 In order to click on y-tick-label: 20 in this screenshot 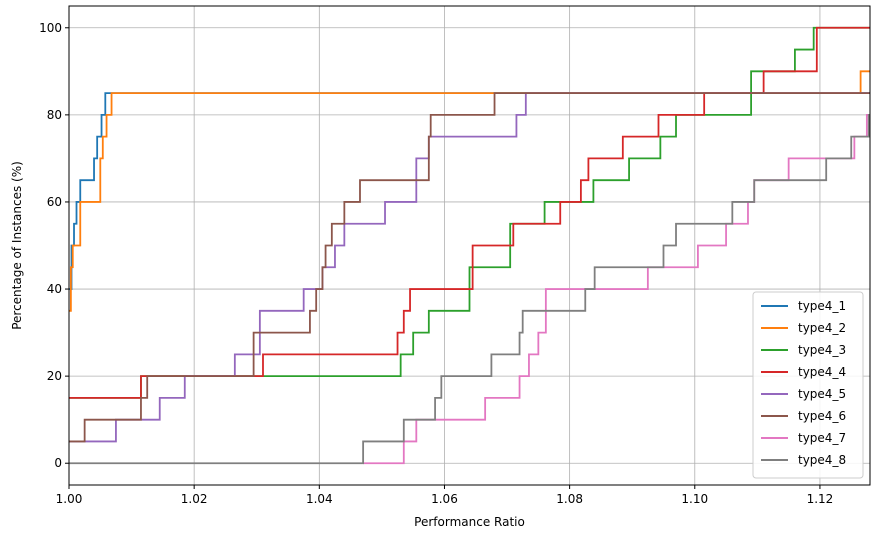, I will do `click(54, 376)`.